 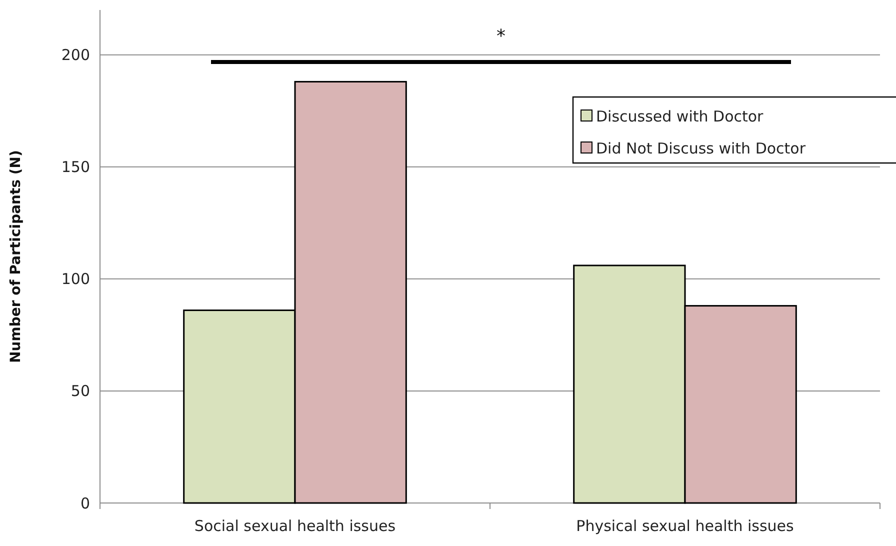 What do you see at coordinates (685, 526) in the screenshot?
I see `x-tick-label: Physical sexual health issues` at bounding box center [685, 526].